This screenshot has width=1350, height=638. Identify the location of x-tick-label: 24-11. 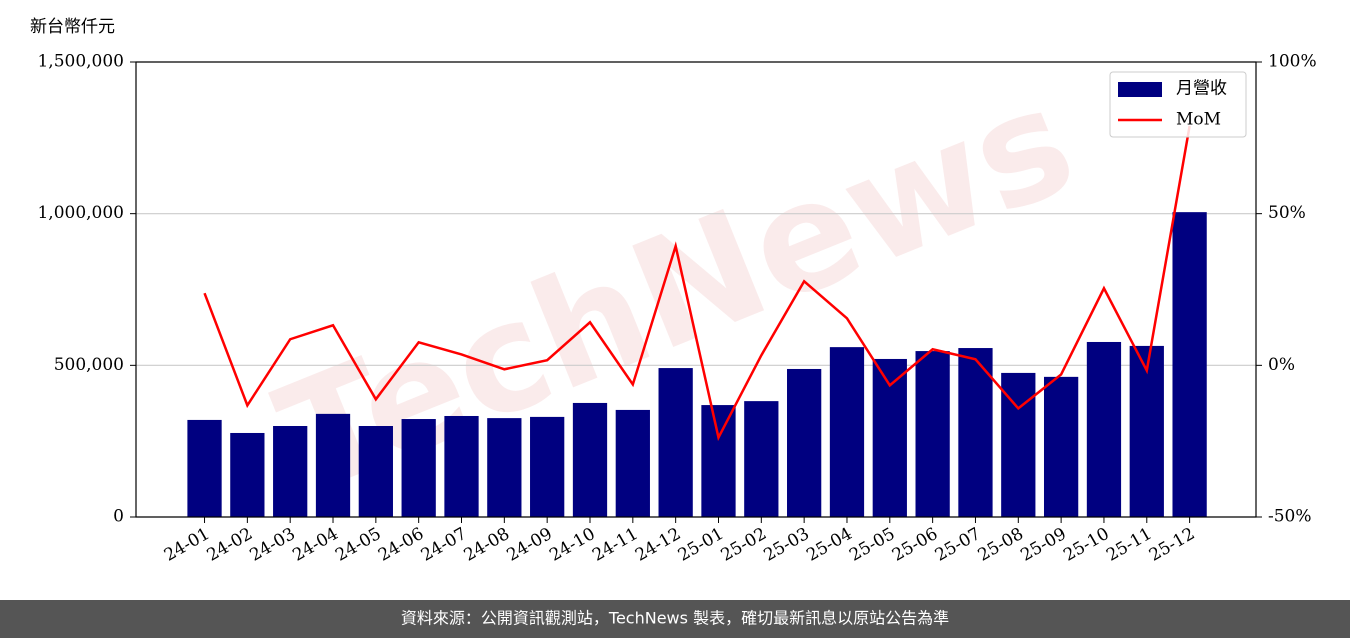
(615, 545).